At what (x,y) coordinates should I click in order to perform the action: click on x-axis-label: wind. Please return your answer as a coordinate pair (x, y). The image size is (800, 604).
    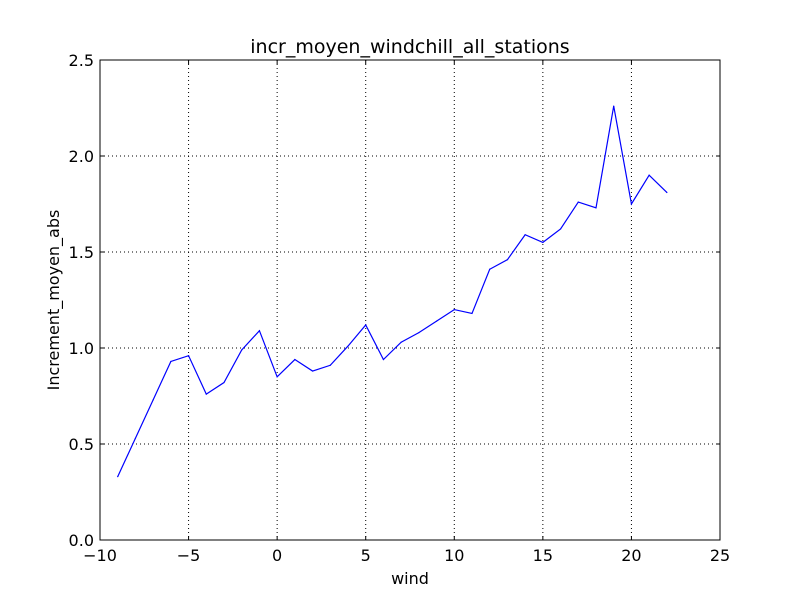
    Looking at the image, I should click on (410, 578).